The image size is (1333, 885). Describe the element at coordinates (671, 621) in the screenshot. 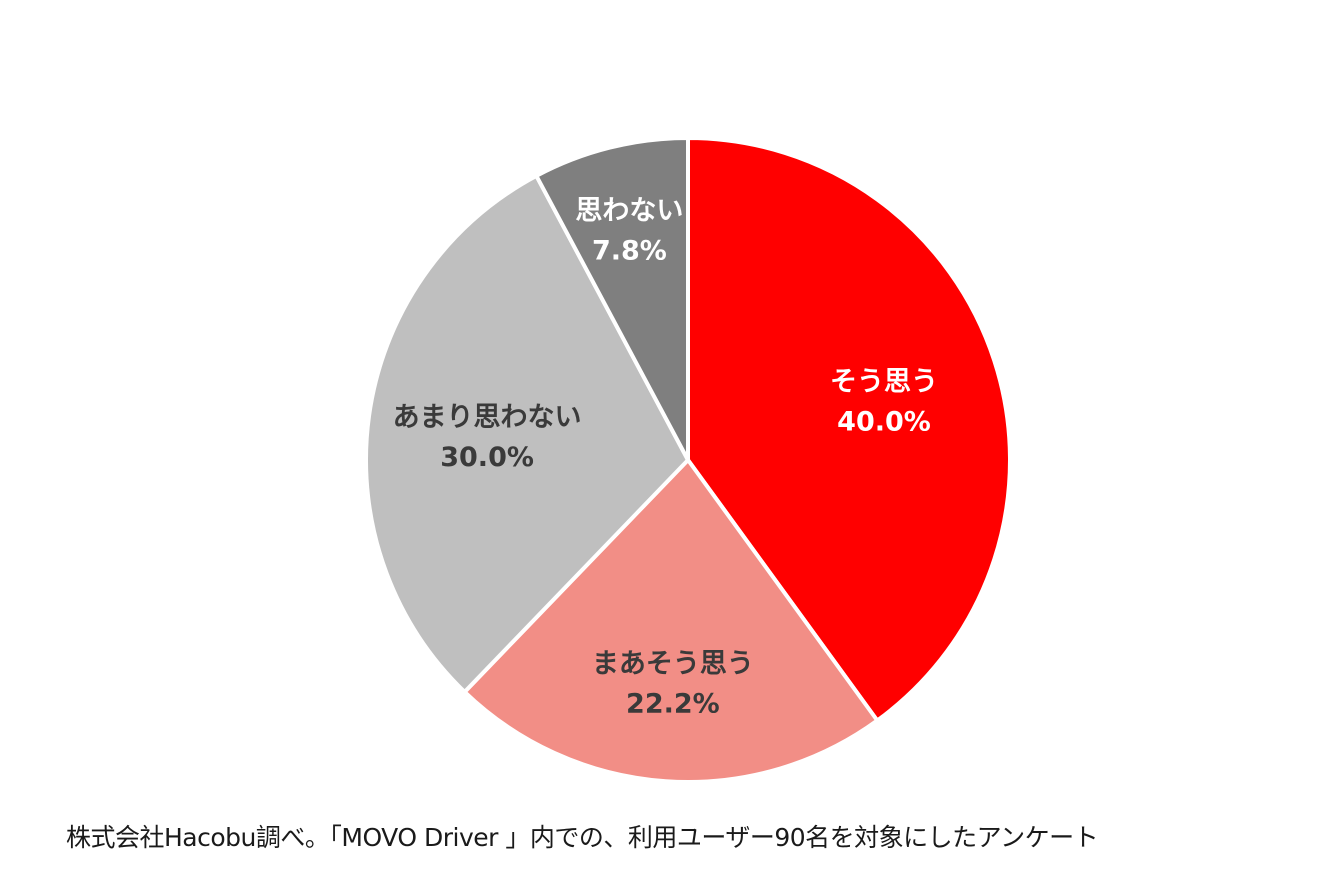

I see `pie-slice-maa-sou-omou` at that location.